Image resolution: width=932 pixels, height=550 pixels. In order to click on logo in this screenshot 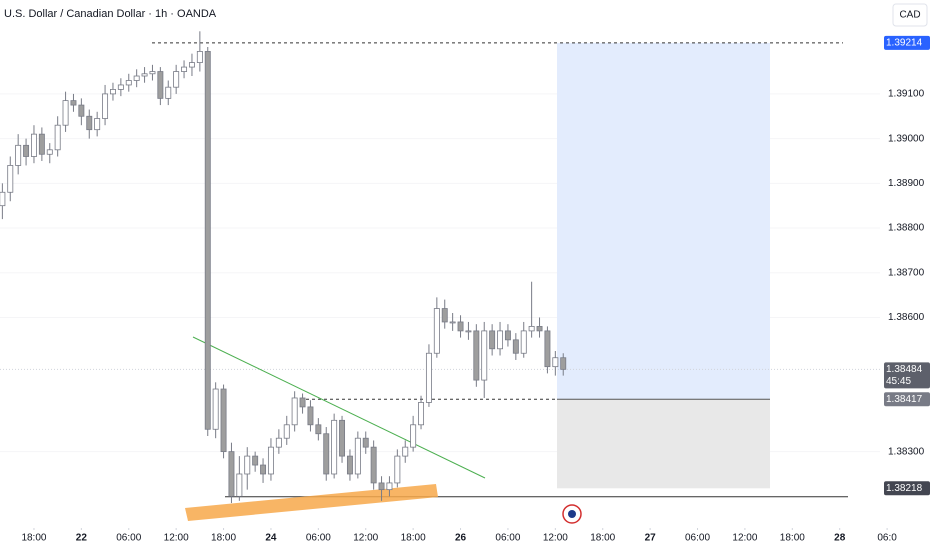, I will do `click(572, 514)`.